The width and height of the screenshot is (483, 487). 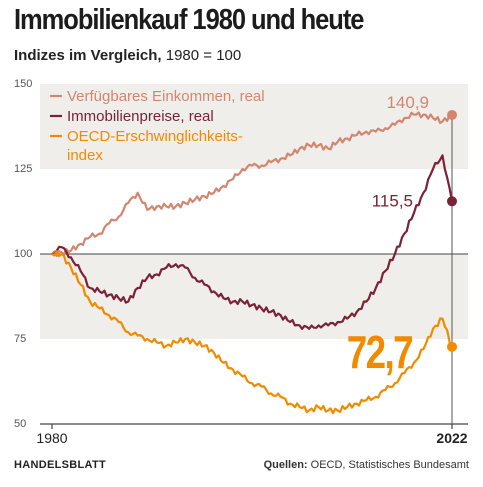 What do you see at coordinates (23, 169) in the screenshot?
I see `y-tick-label: 125` at bounding box center [23, 169].